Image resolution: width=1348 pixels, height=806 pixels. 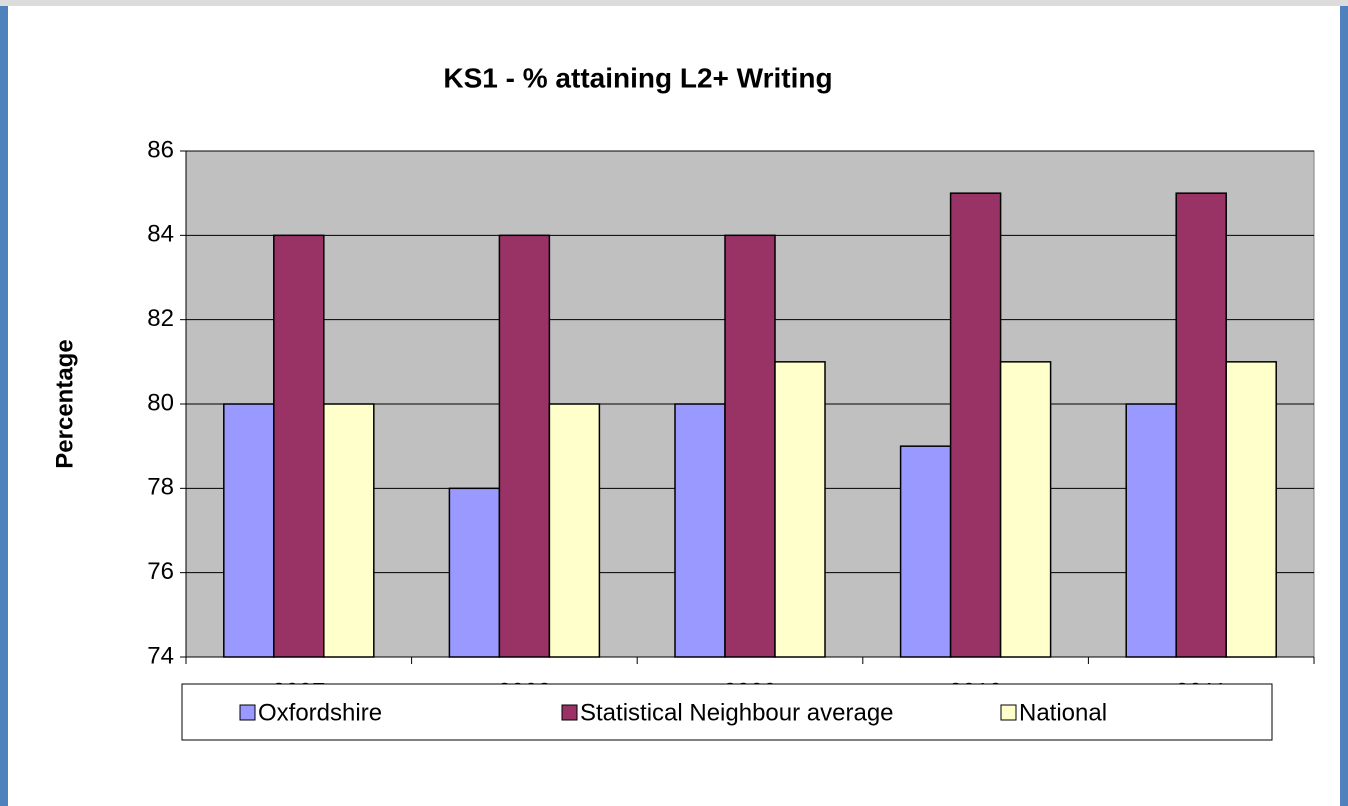 What do you see at coordinates (160, 487) in the screenshot?
I see `y-tick-label: 78` at bounding box center [160, 487].